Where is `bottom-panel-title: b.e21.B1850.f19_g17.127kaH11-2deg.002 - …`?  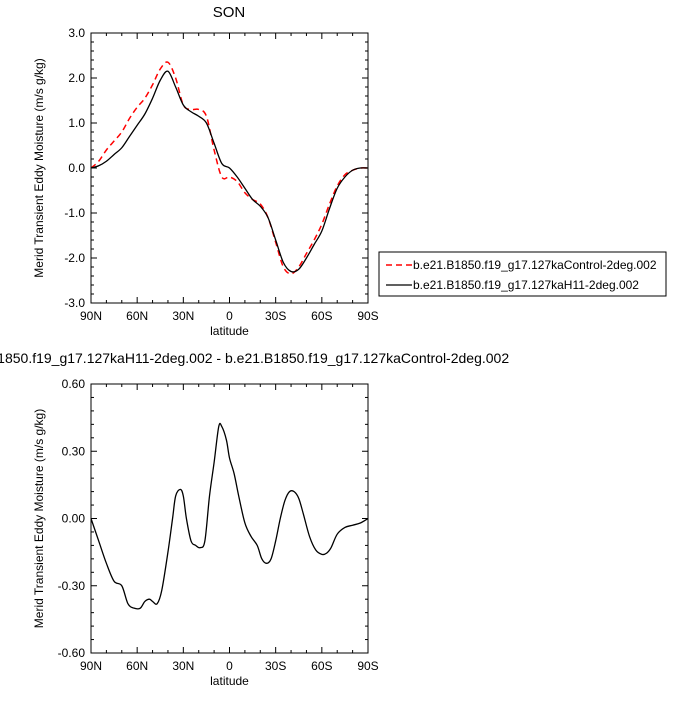 bottom-panel-title: b.e21.B1850.f19_g17.127kaH11-2deg.002 - … is located at coordinates (254, 358).